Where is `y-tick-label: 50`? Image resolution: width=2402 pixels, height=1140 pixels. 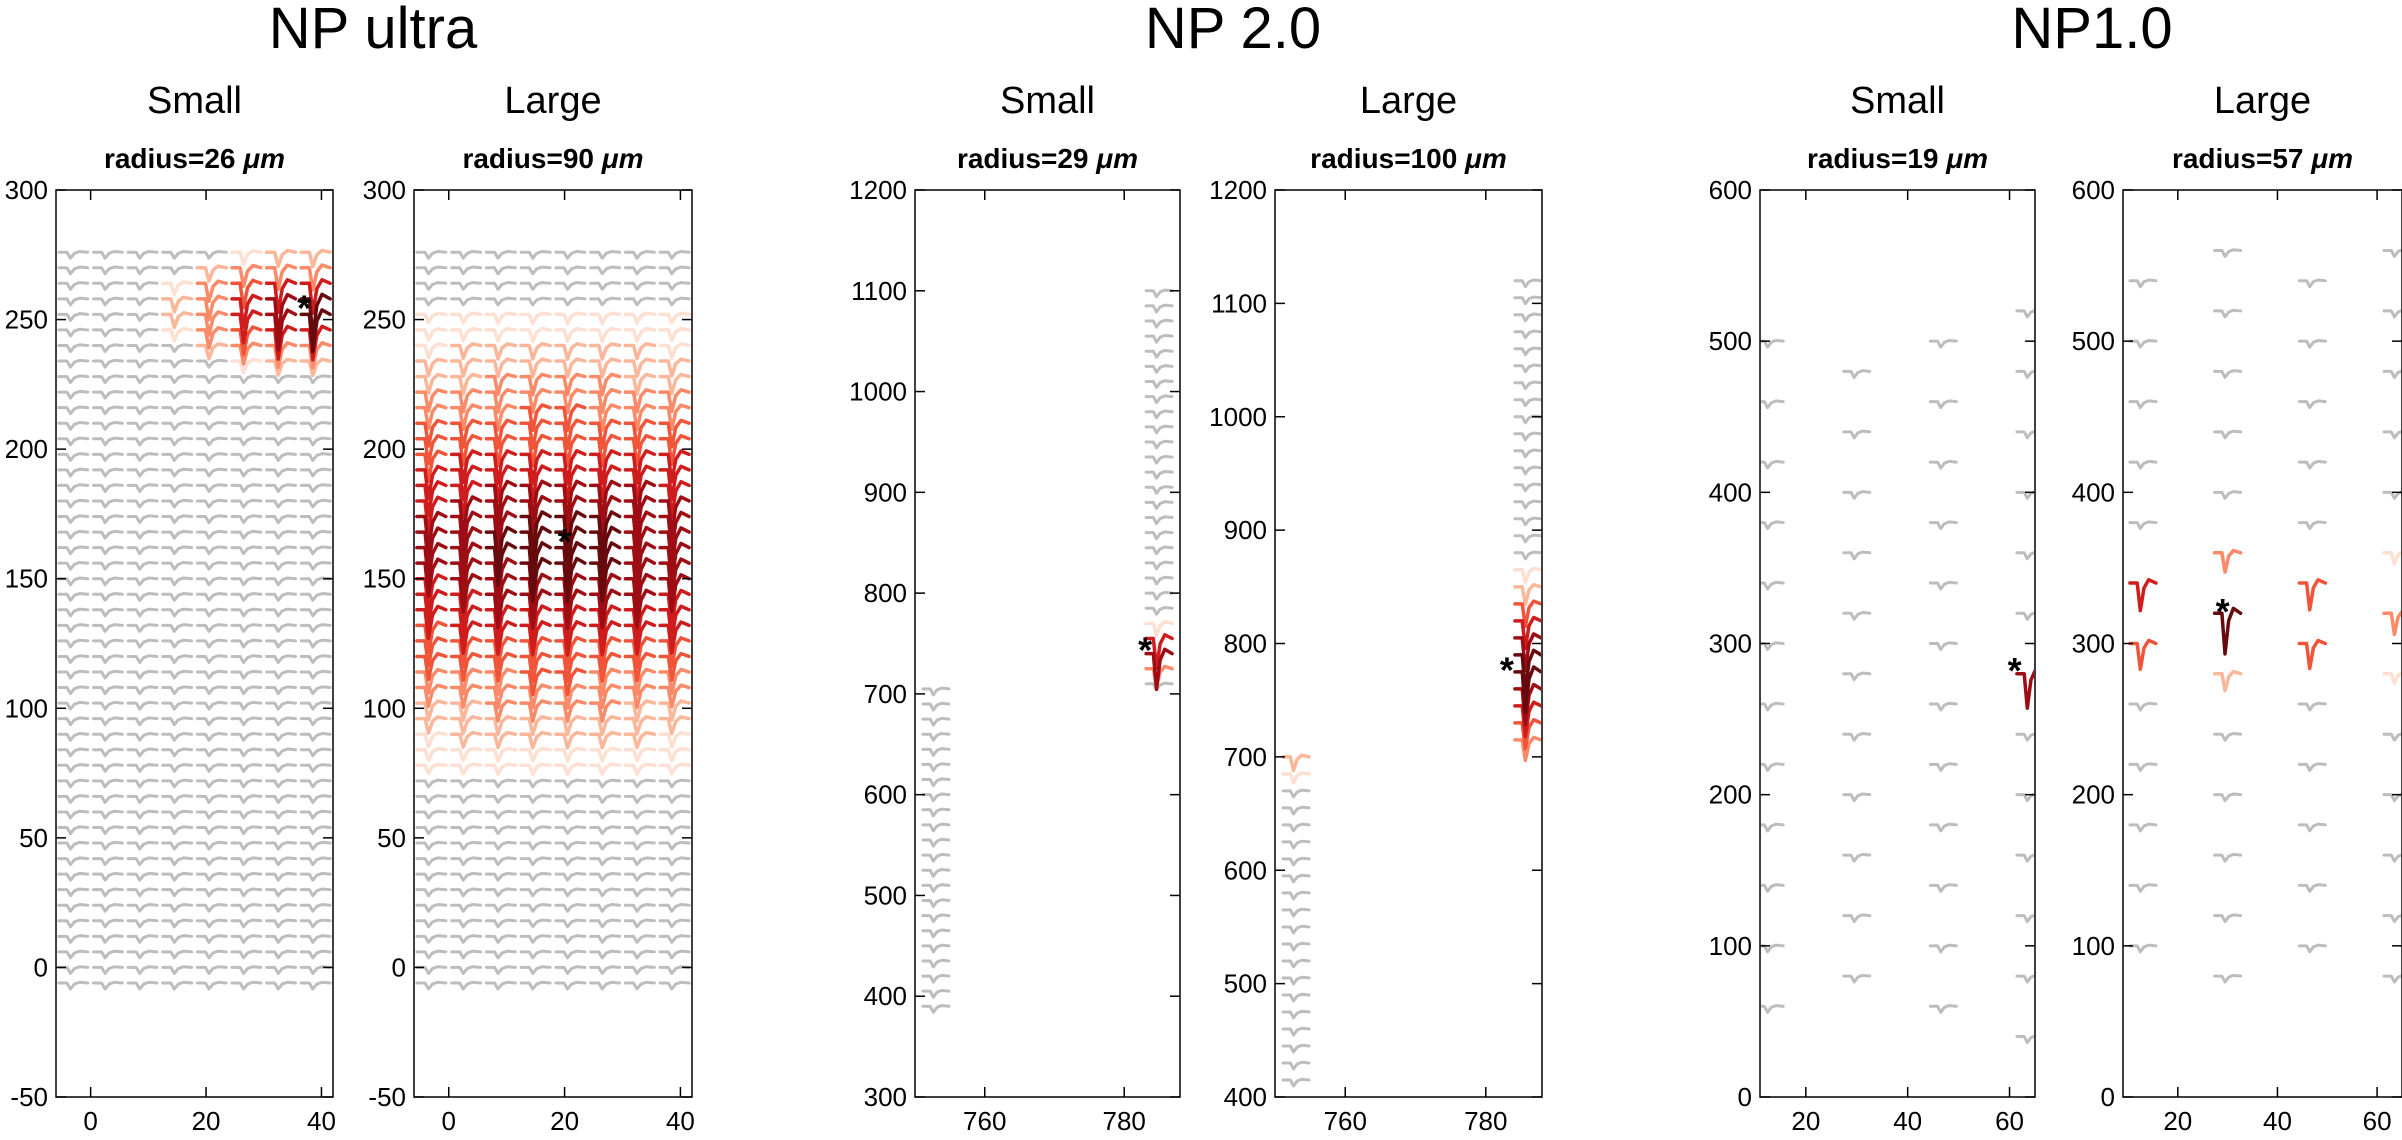 y-tick-label: 50 is located at coordinates (391, 838).